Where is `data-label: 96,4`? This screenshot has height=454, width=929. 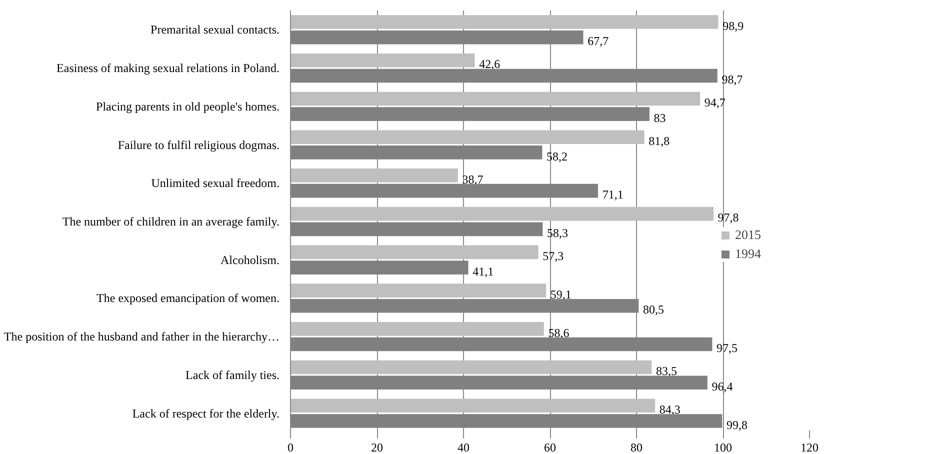 data-label: 96,4 is located at coordinates (722, 386).